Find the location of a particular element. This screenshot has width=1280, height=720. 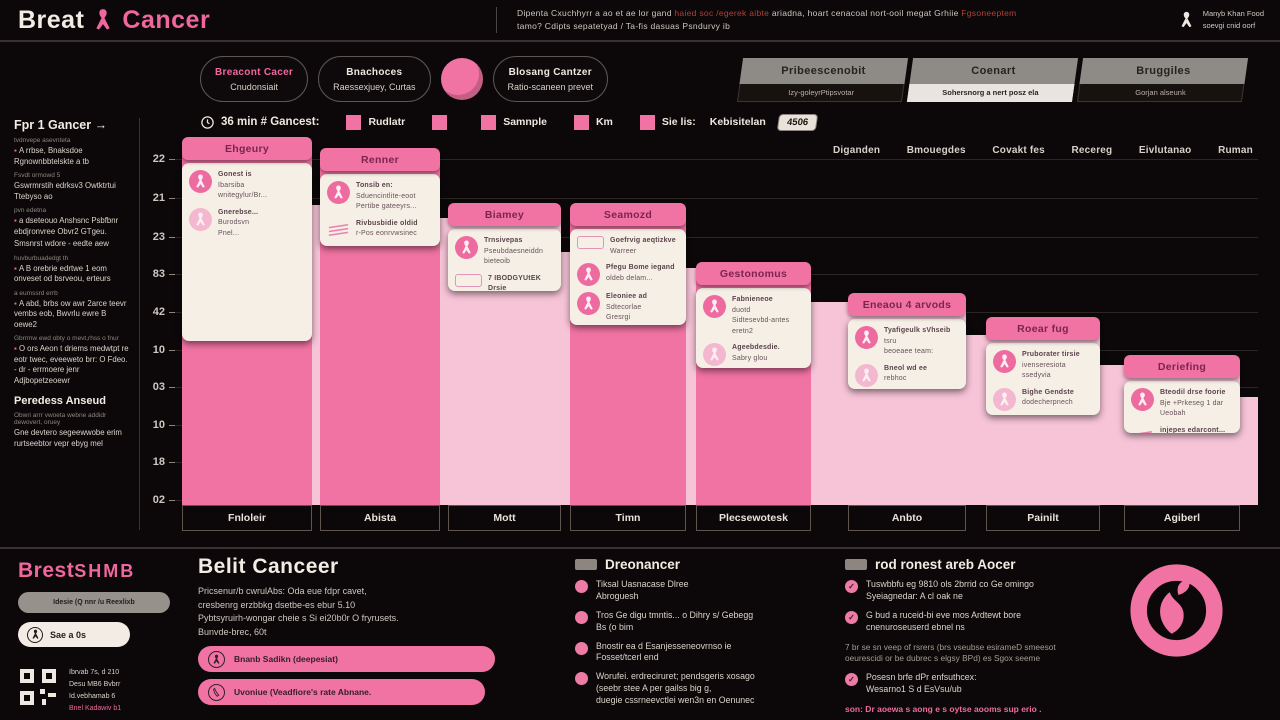

chart-header-3: Covakt fes is located at coordinates (1018, 150).